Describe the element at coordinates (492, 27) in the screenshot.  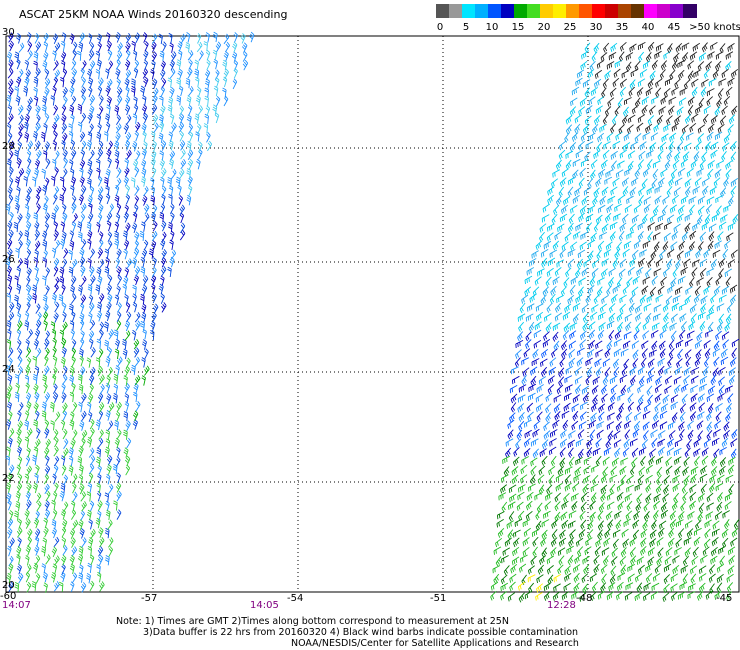
I see `legend-label: 10` at that location.